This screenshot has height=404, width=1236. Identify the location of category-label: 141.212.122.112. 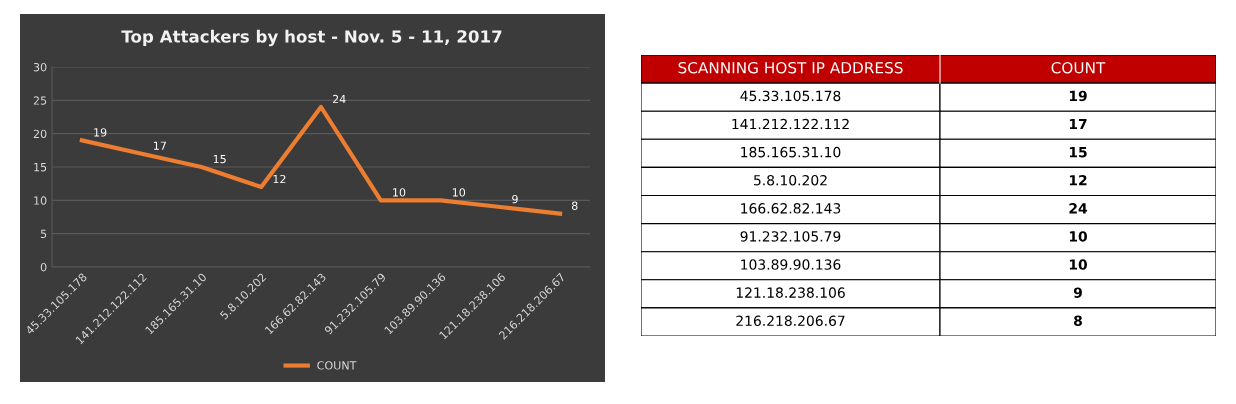
(790, 124).